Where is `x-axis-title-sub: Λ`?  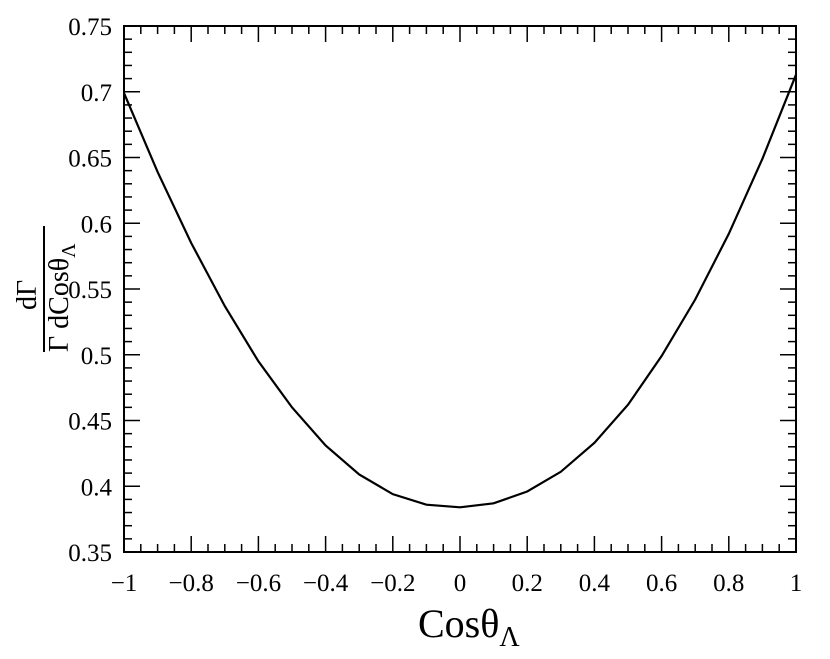 x-axis-title-sub: Λ is located at coordinates (509, 637).